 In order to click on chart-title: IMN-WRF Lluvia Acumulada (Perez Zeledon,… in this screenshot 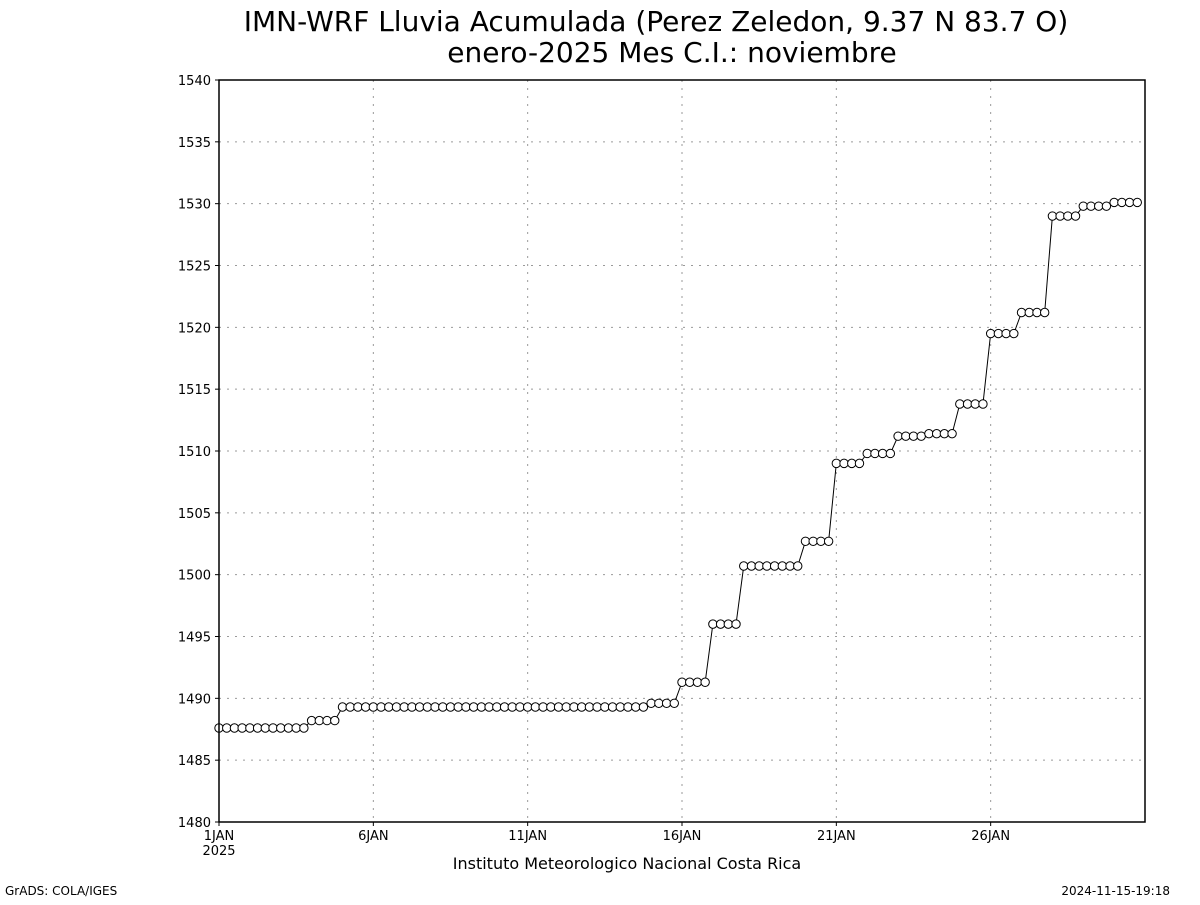, I will do `click(656, 21)`.